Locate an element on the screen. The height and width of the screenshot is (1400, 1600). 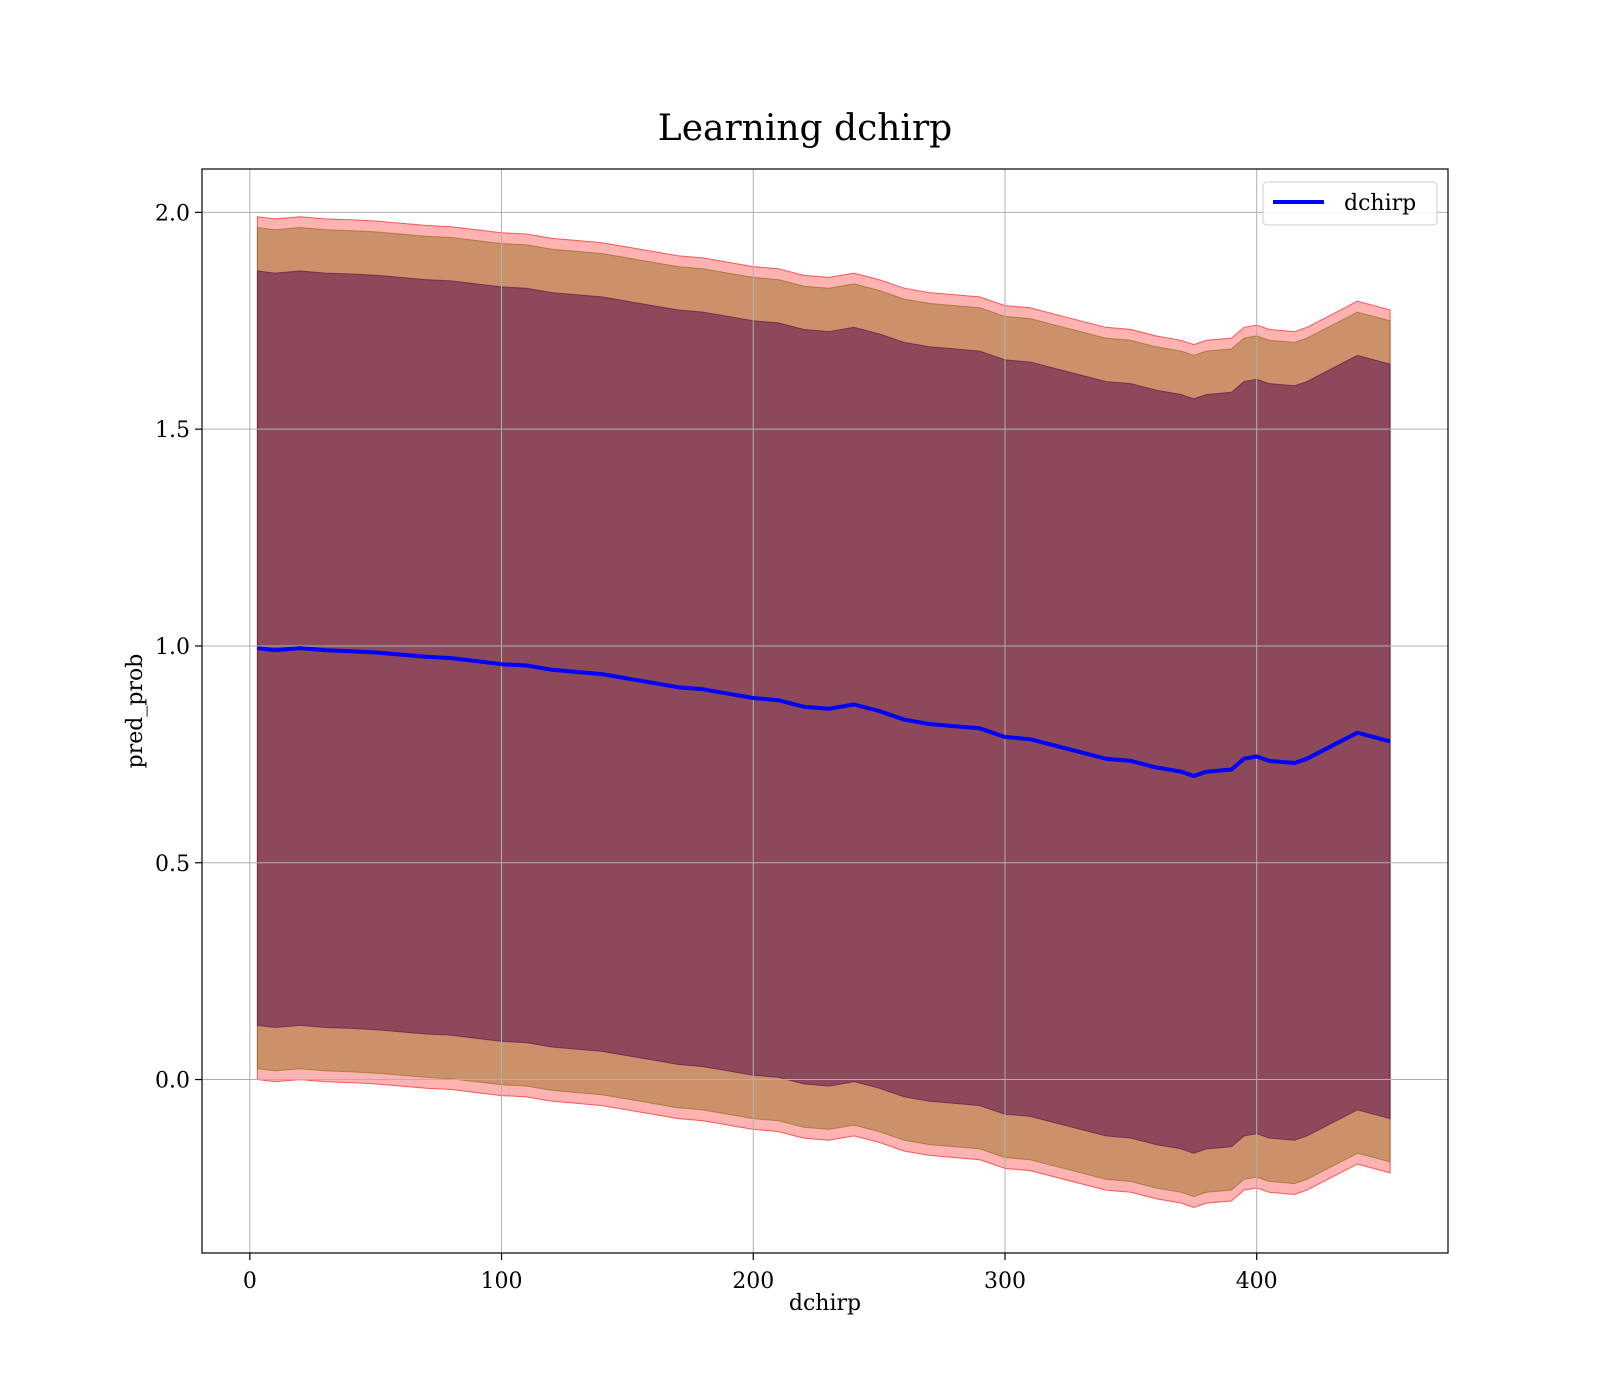
x-tick-label: 300 is located at coordinates (1005, 1281).